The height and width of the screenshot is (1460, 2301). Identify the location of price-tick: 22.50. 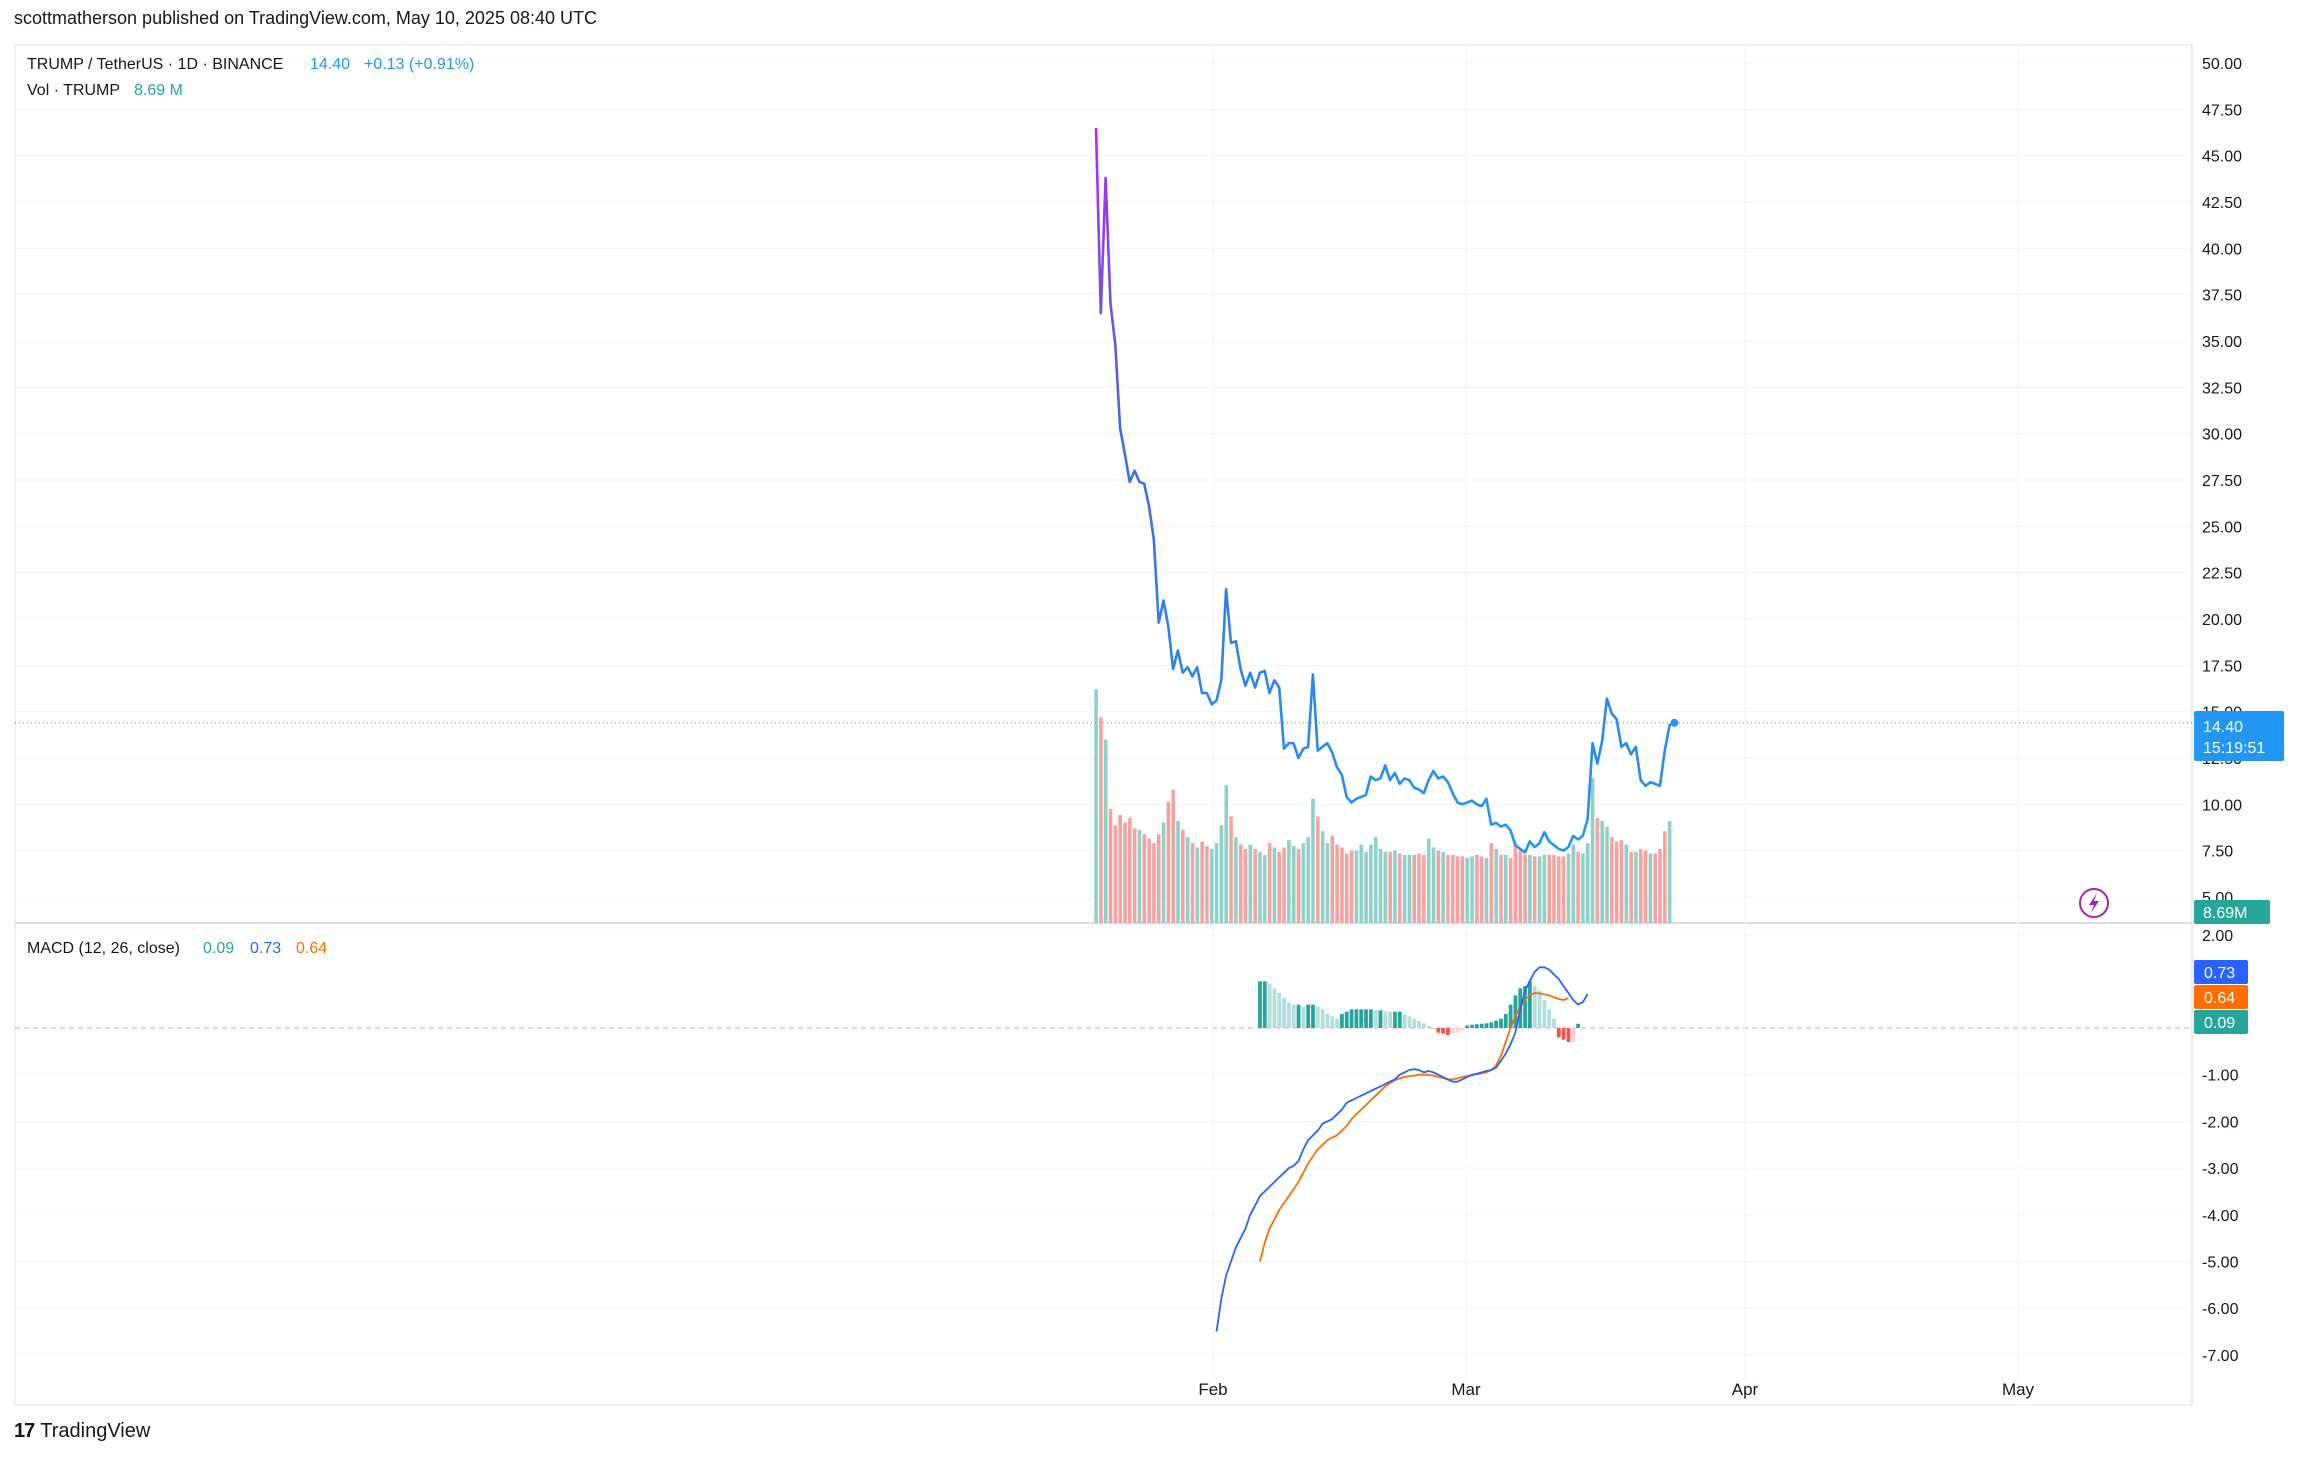
(2222, 574).